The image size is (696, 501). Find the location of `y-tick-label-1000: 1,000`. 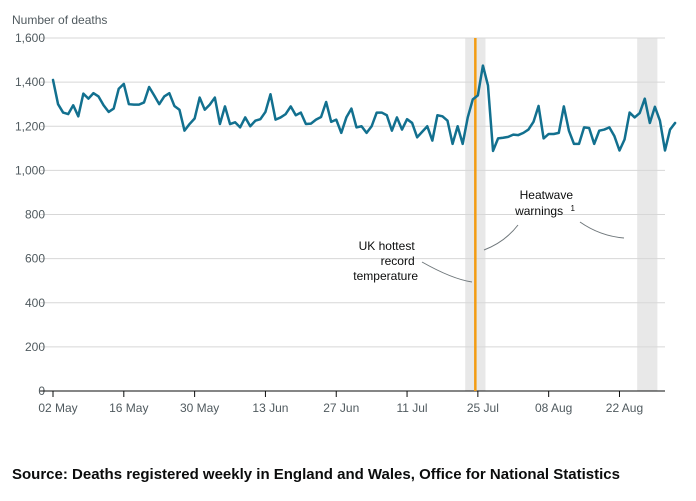

y-tick-label-1000: 1,000 is located at coordinates (30, 170).